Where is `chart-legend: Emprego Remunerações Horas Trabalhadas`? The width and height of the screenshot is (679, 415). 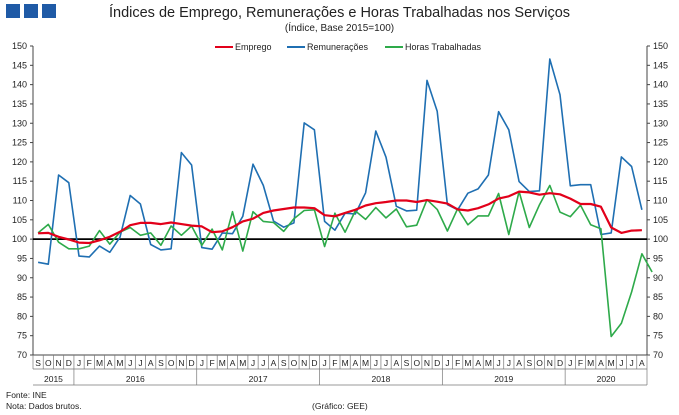 chart-legend: Emprego Remunerações Horas Trabalhadas is located at coordinates (348, 47).